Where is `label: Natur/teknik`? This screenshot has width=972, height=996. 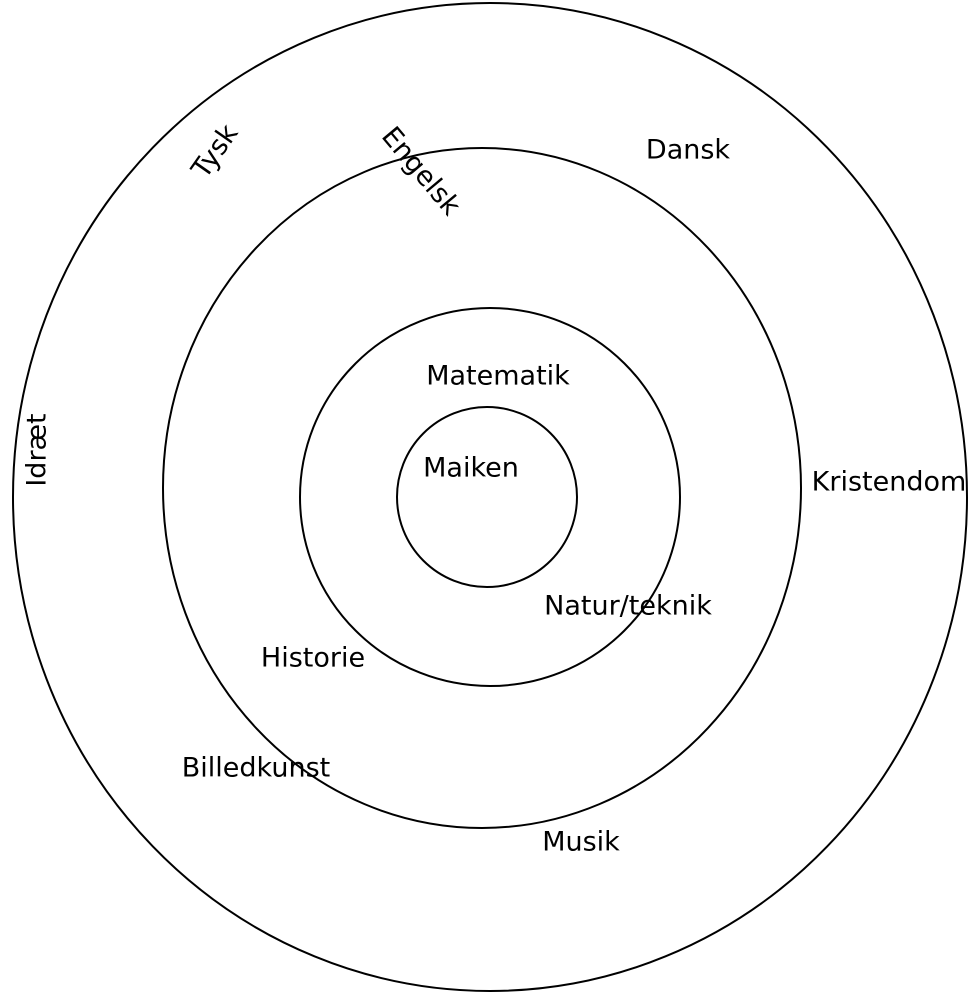
label: Natur/teknik is located at coordinates (628, 606).